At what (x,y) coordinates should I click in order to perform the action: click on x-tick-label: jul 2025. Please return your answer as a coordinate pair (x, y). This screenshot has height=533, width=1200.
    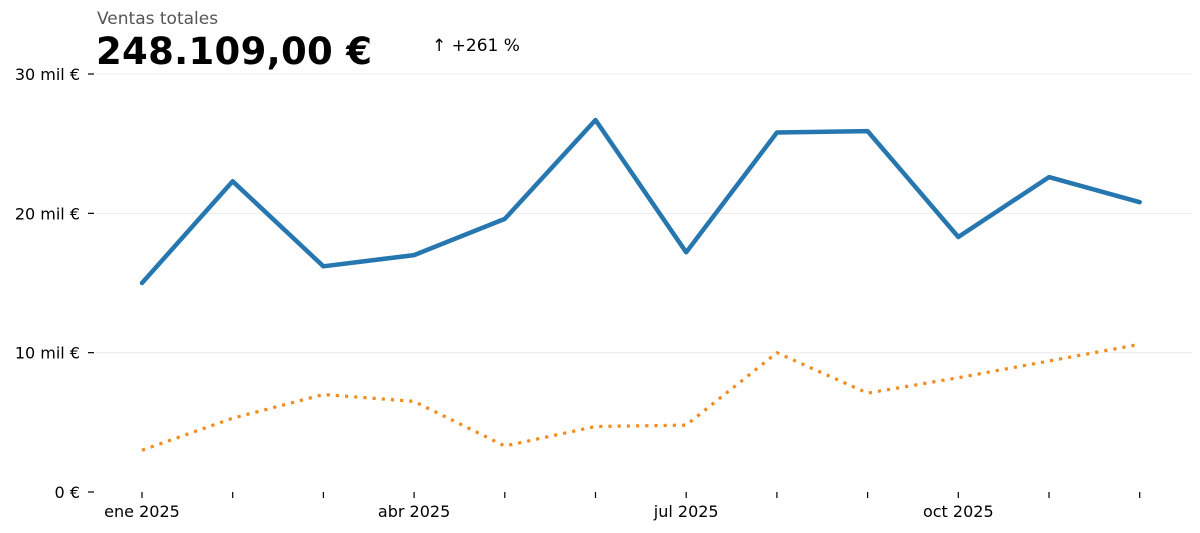
    Looking at the image, I should click on (686, 511).